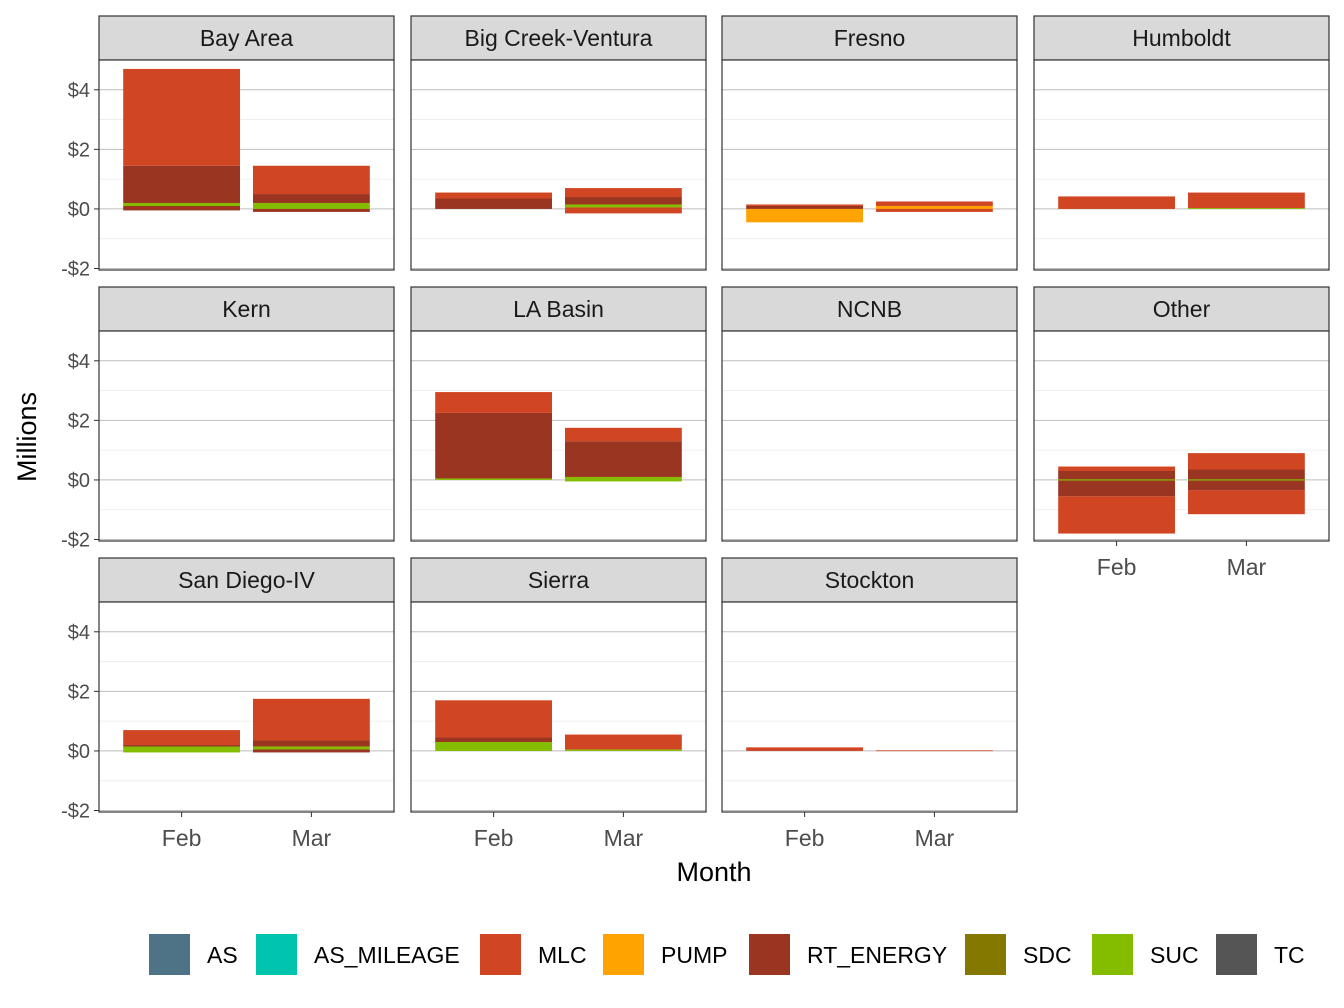  I want to click on legend: AS AS_MILEAGE MLC PUMP RT_ENERGY SDC SUC TC, so click(727, 954).